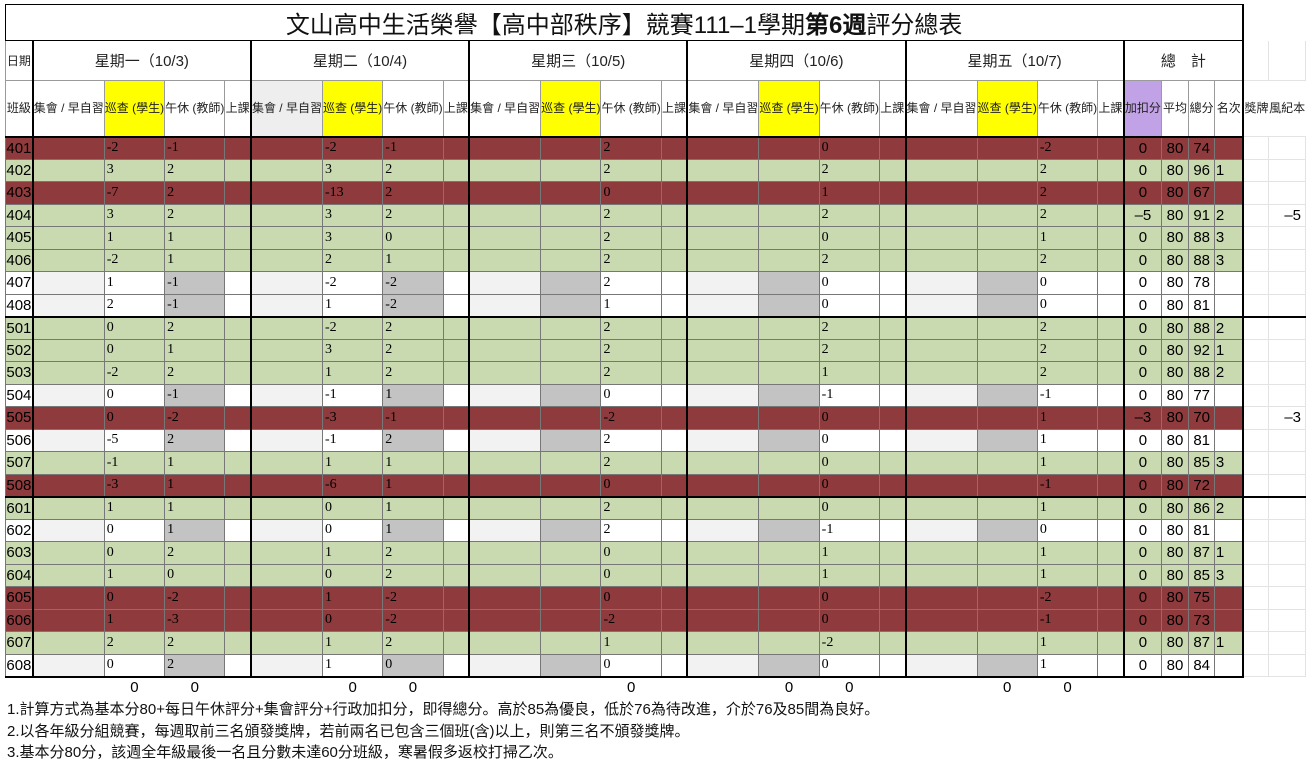 Image resolution: width=1306 pixels, height=770 pixels. Describe the element at coordinates (1201, 215) in the screenshot. I see `total-cell: 91` at that location.